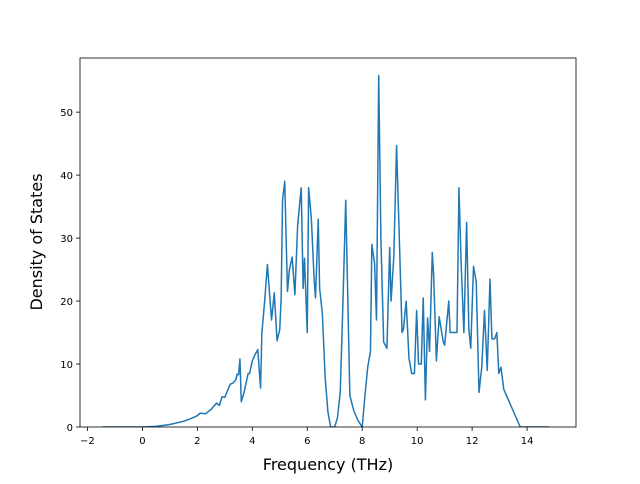 This screenshot has width=640, height=484. Describe the element at coordinates (252, 441) in the screenshot. I see `x-tick-label: 4` at that location.